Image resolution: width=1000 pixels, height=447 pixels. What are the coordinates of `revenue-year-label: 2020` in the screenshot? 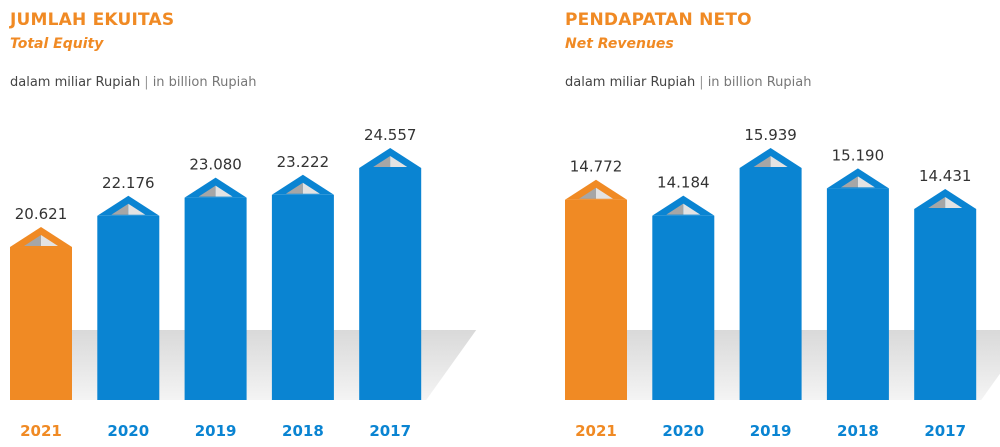 It's located at (683, 431).